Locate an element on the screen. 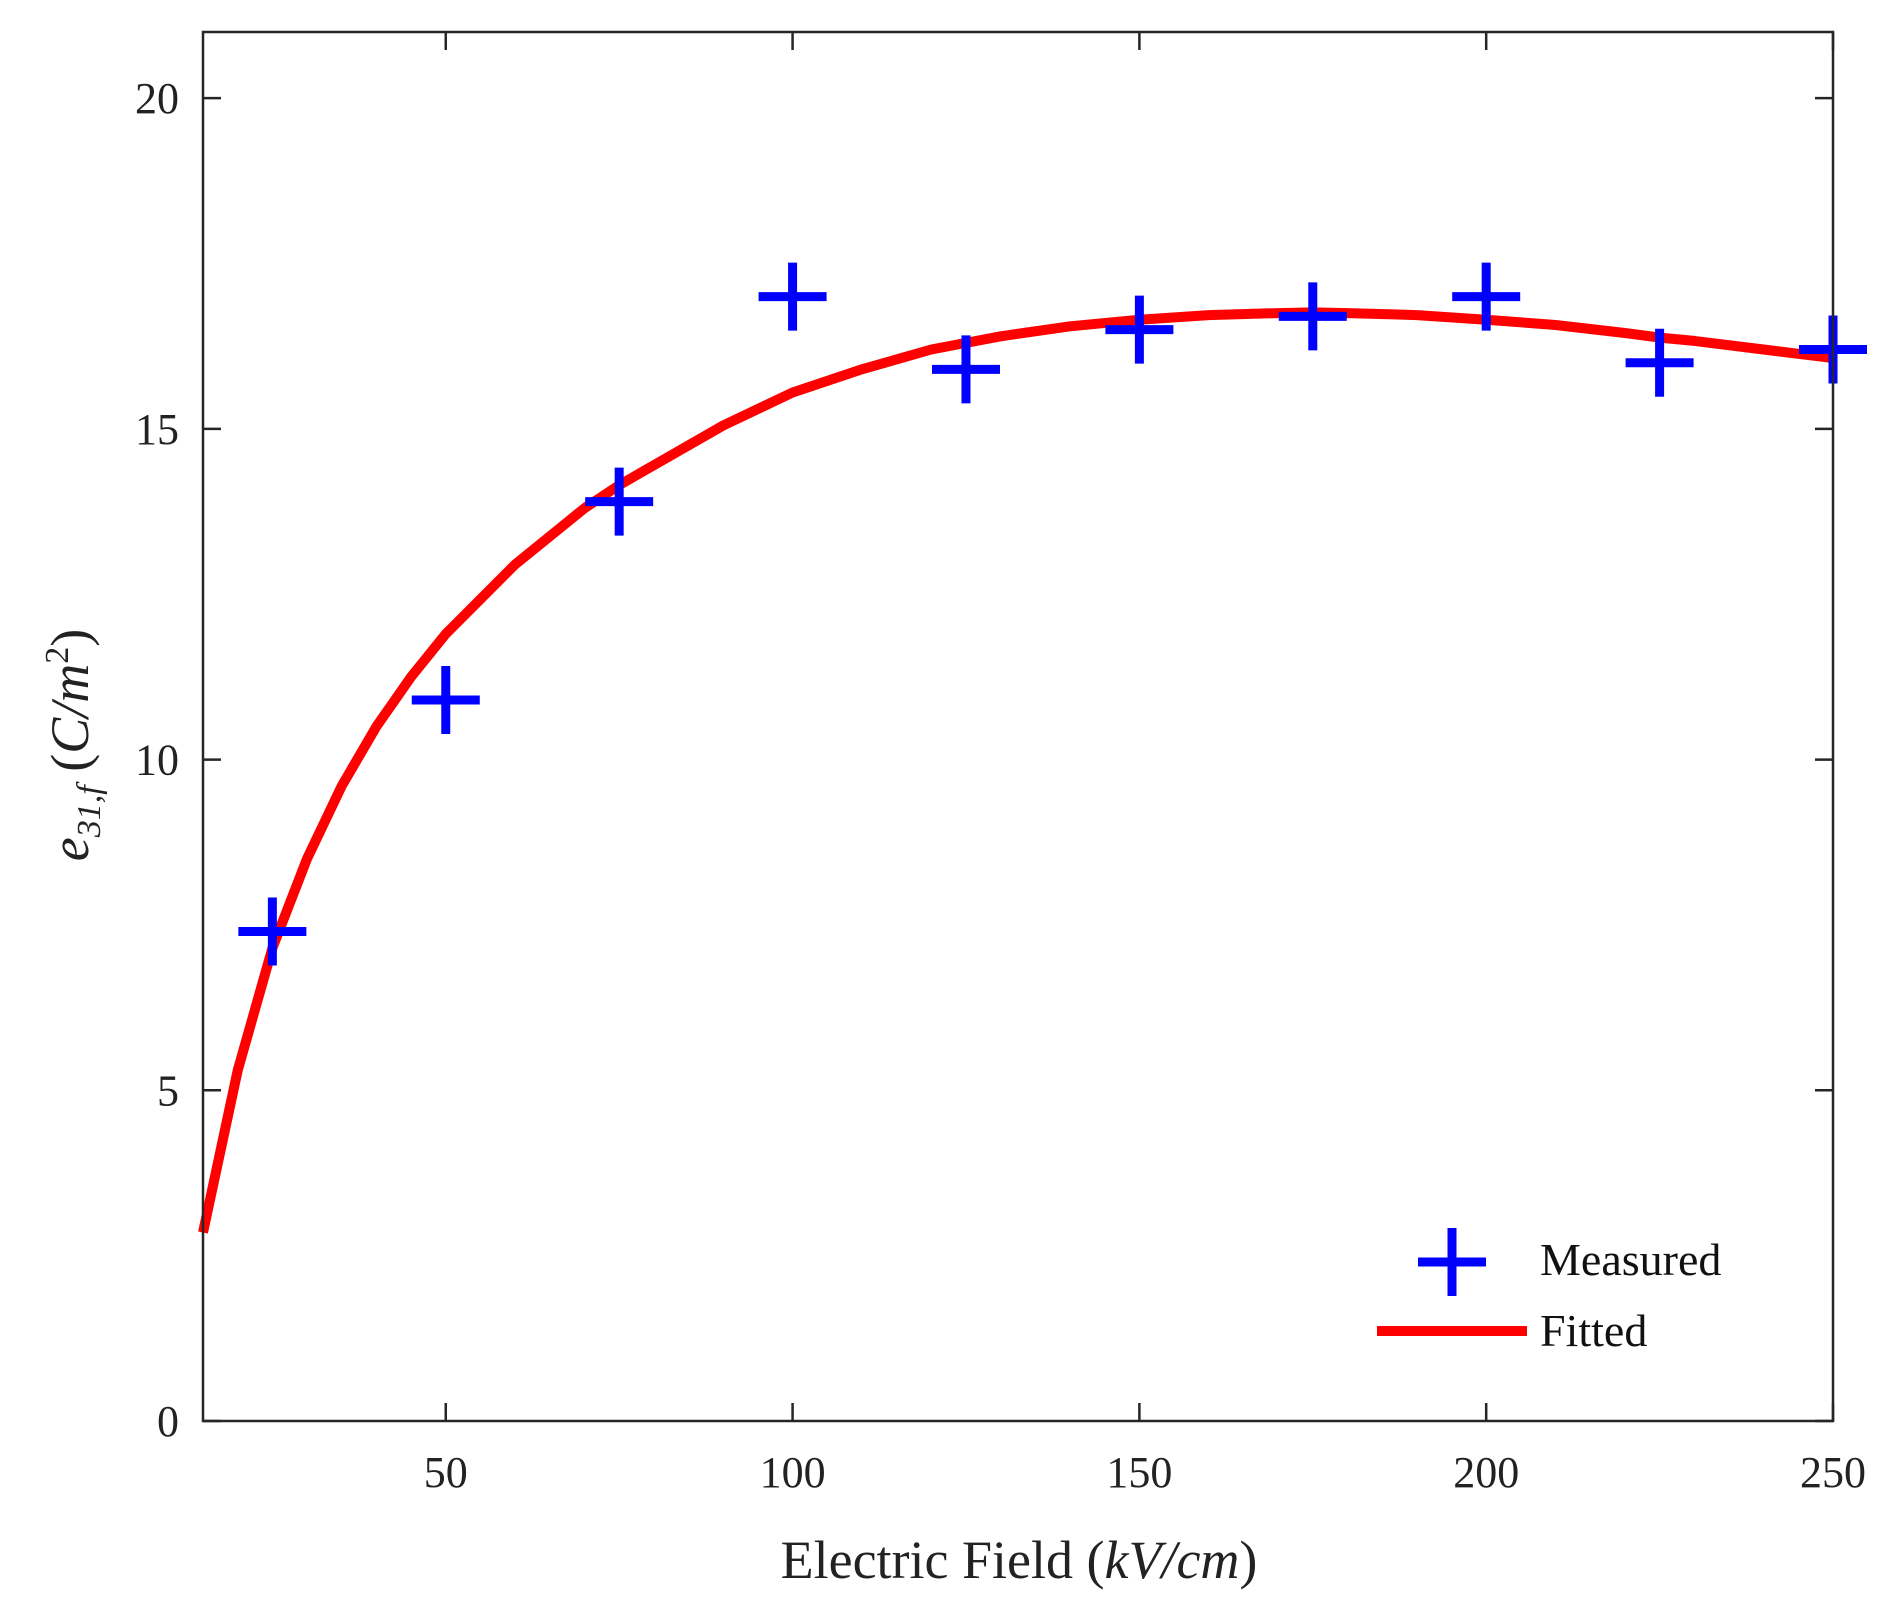  x-tick-label: 100 is located at coordinates (793, 1472).